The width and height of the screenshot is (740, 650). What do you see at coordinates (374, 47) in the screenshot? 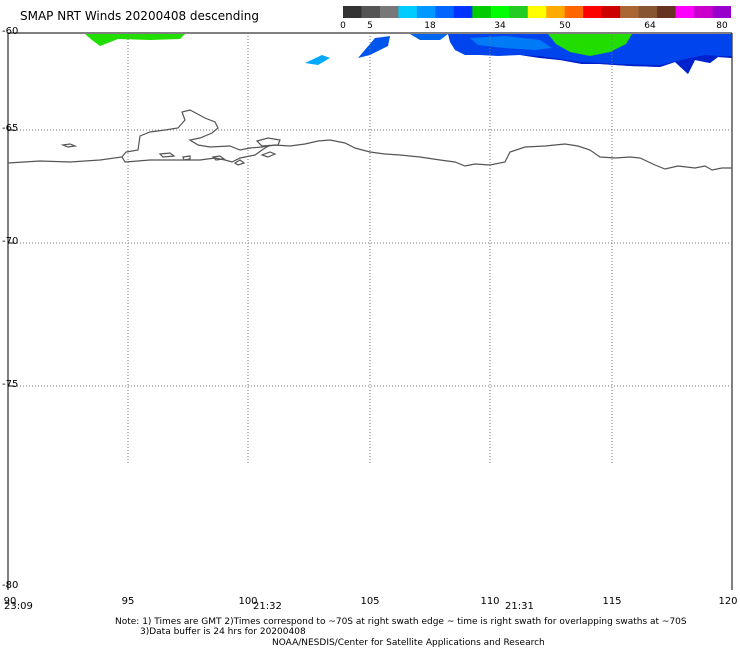
I see `swath-blue-small` at bounding box center [374, 47].